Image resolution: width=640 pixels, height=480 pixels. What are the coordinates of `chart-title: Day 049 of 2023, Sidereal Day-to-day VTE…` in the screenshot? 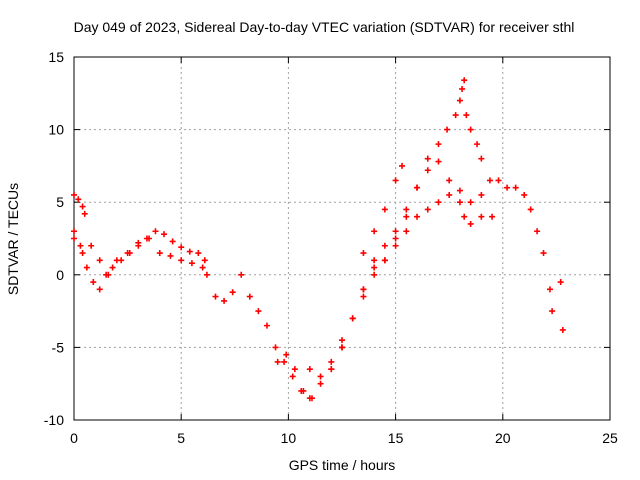 It's located at (324, 27).